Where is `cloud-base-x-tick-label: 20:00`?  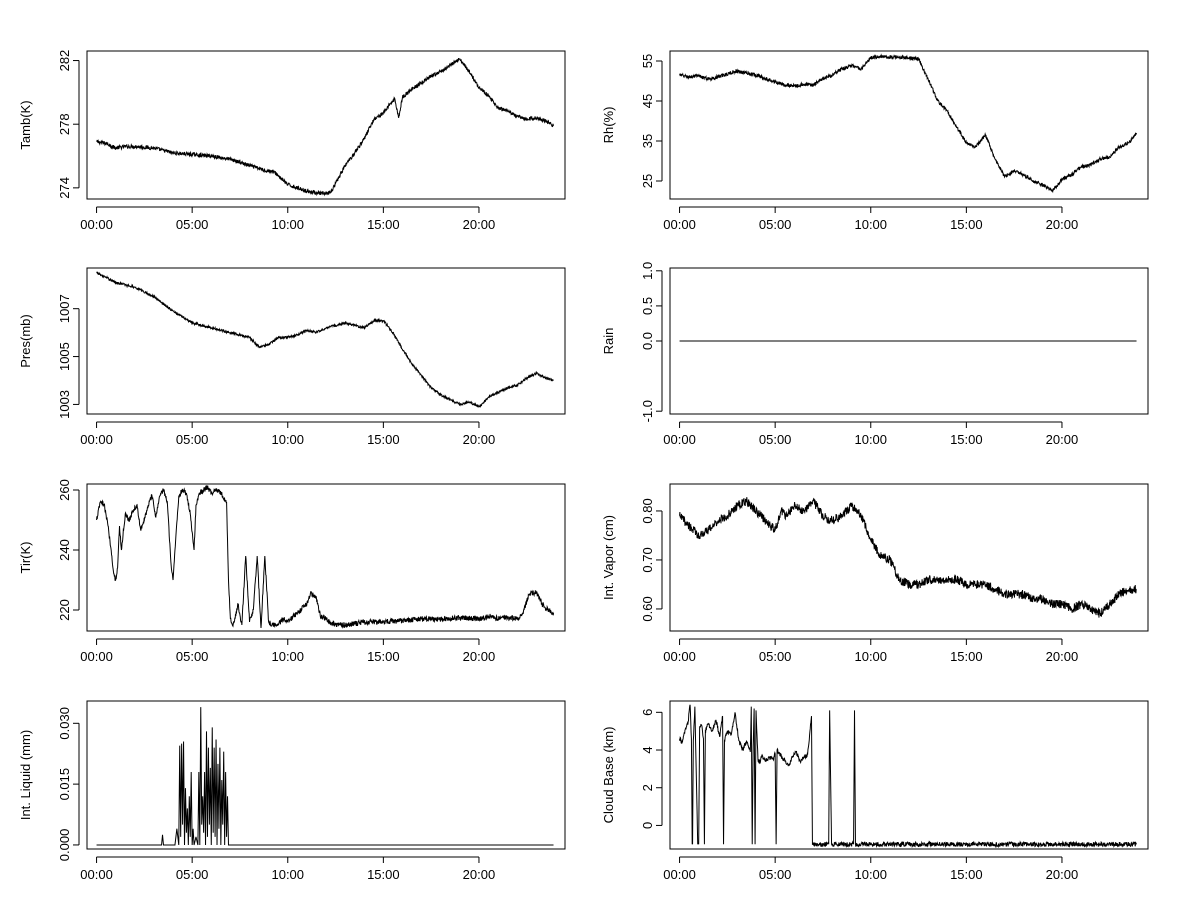
cloud-base-x-tick-label: 20:00 is located at coordinates (1062, 874).